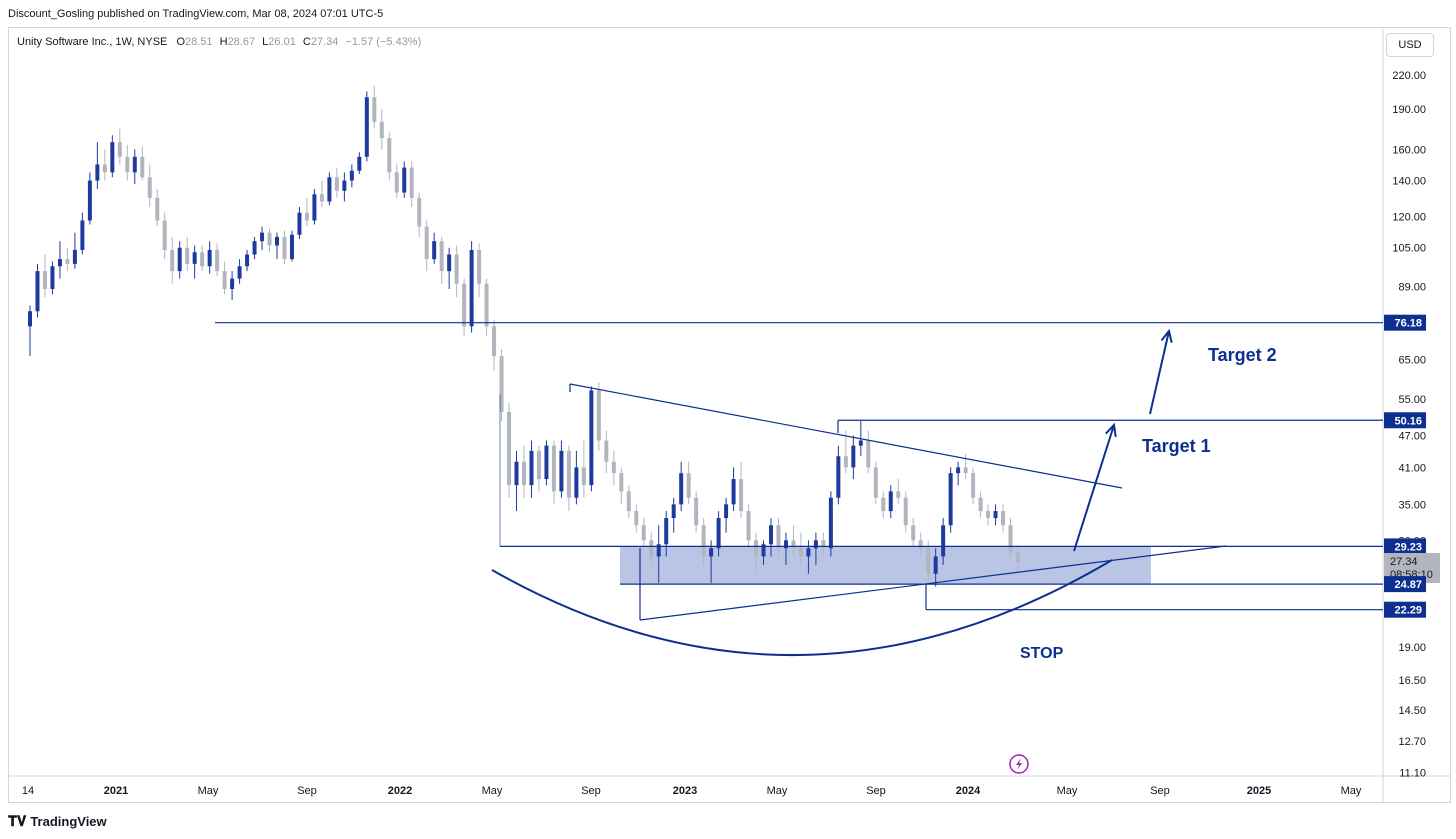 Image resolution: width=1456 pixels, height=839 pixels. I want to click on support-zone, so click(885, 565).